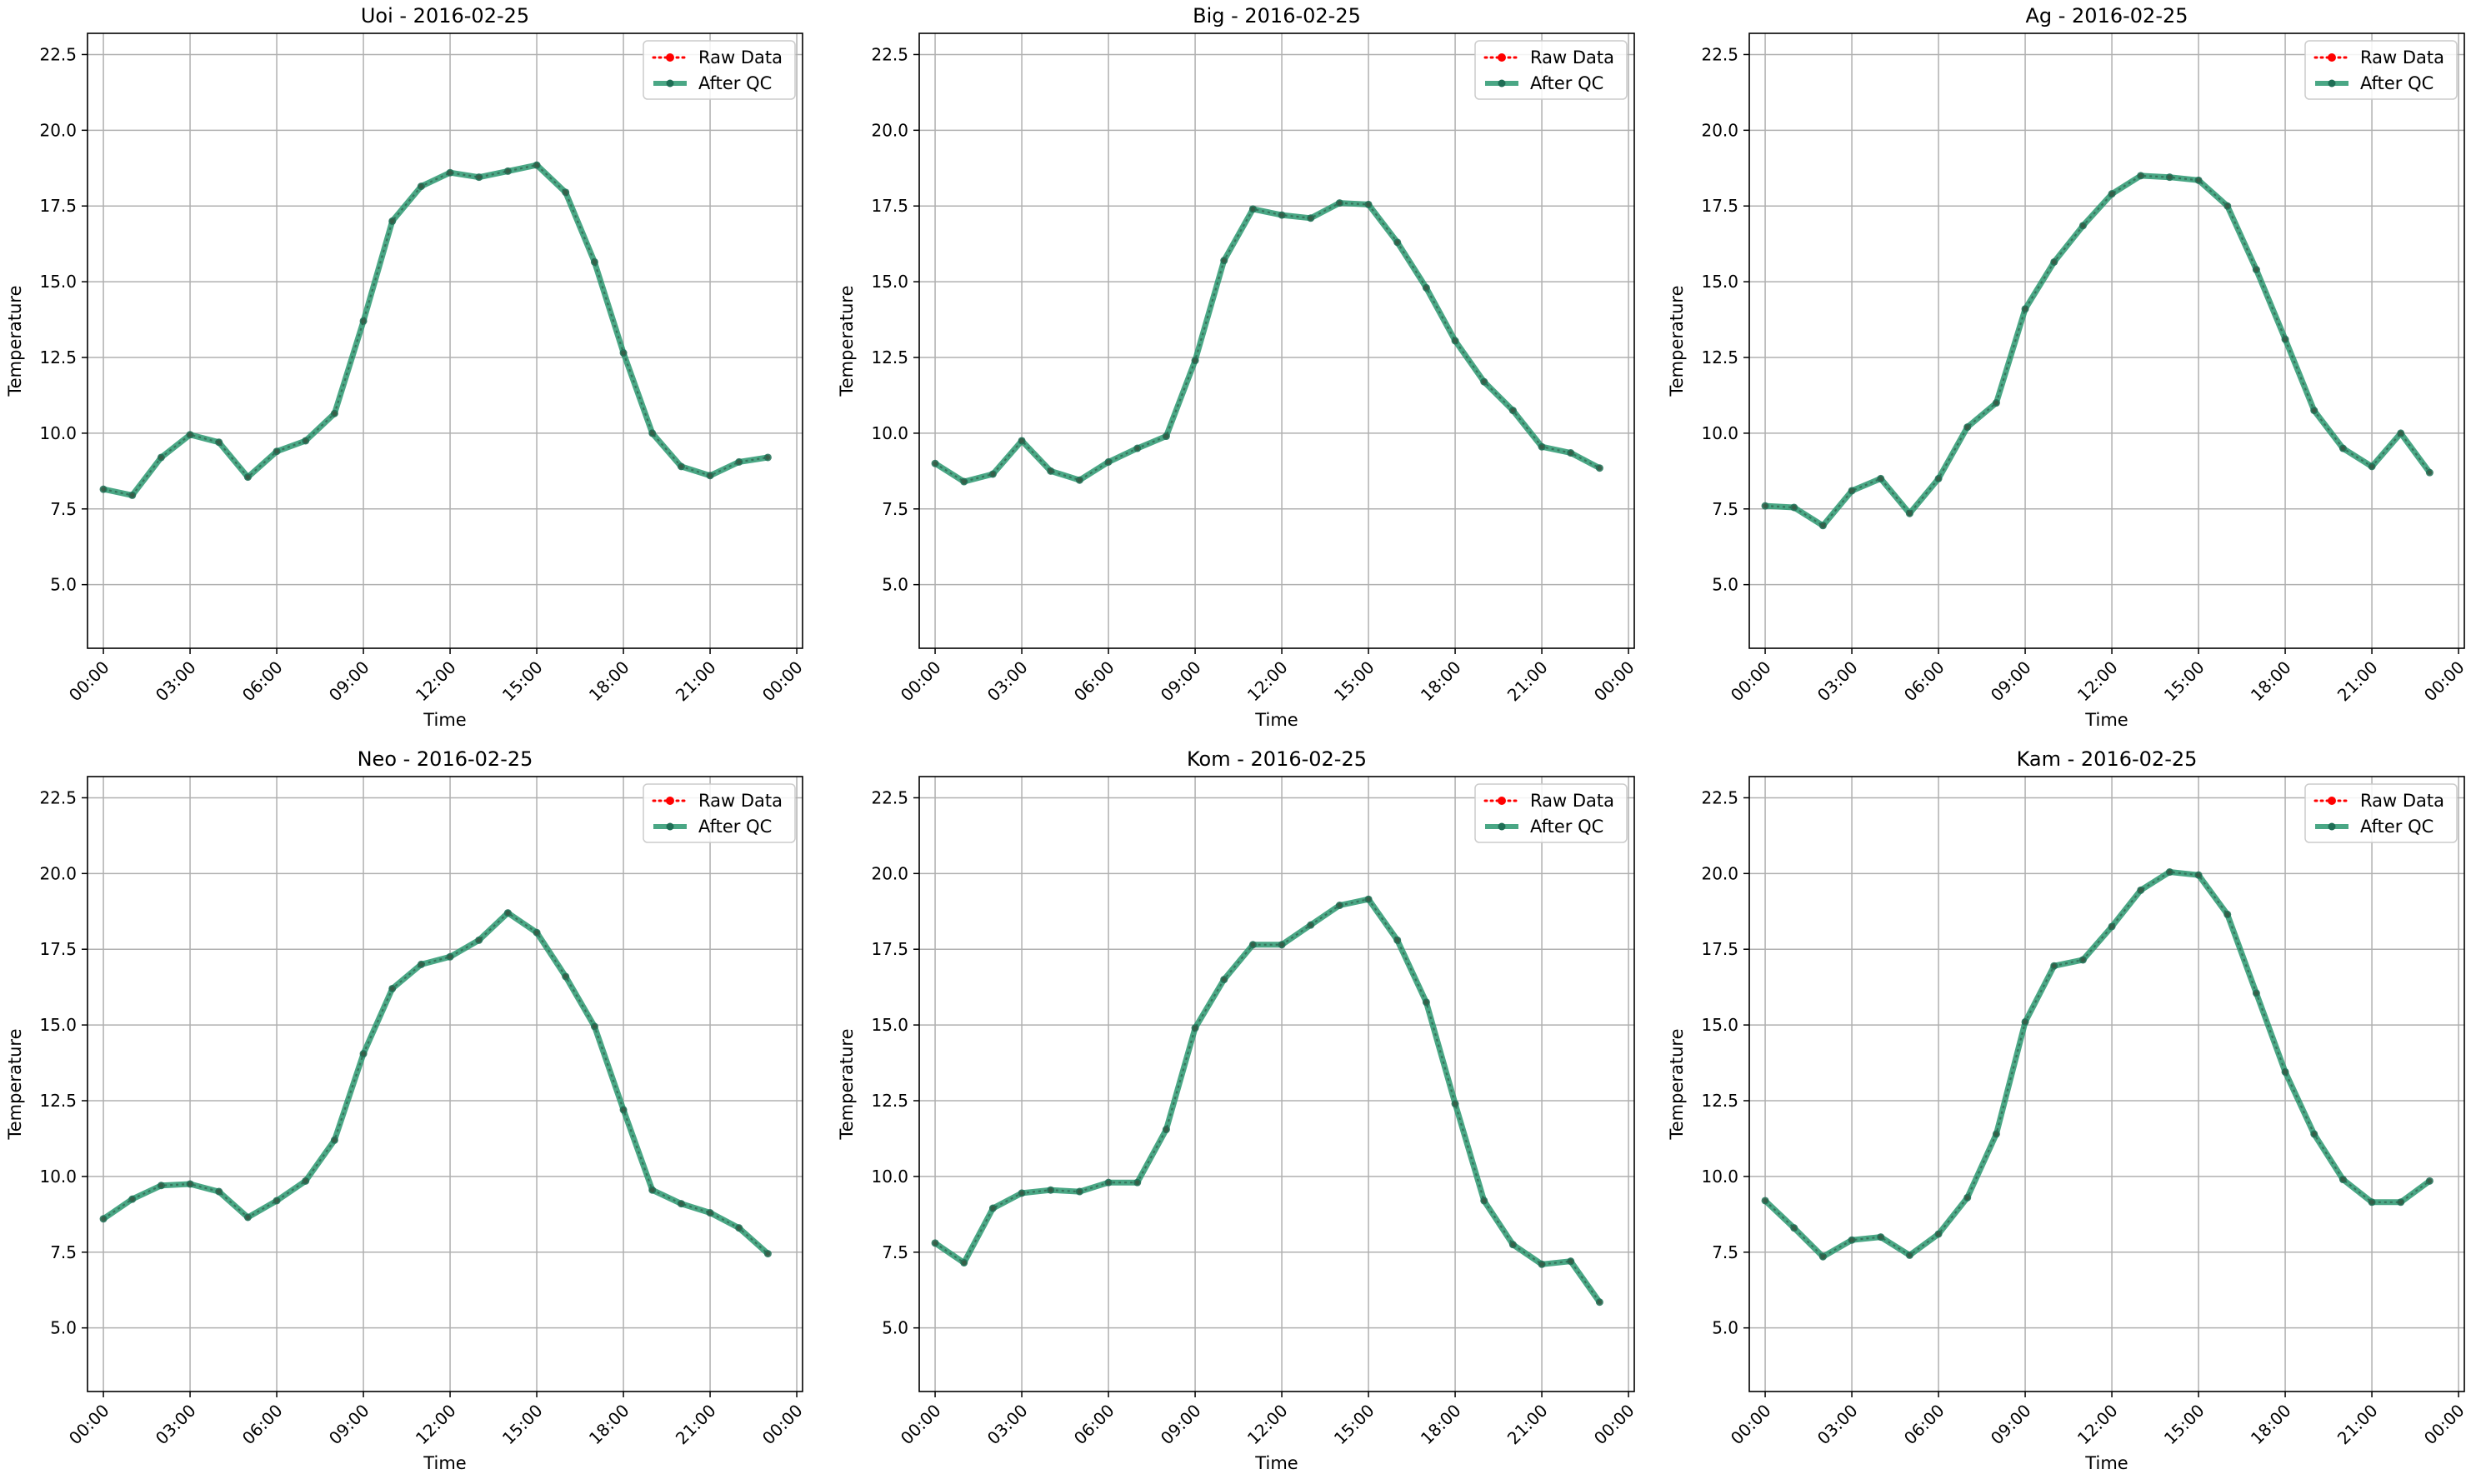 This screenshot has height=1484, width=2486. What do you see at coordinates (2107, 759) in the screenshot?
I see `chart-title: Kam - 2016-02-25` at bounding box center [2107, 759].